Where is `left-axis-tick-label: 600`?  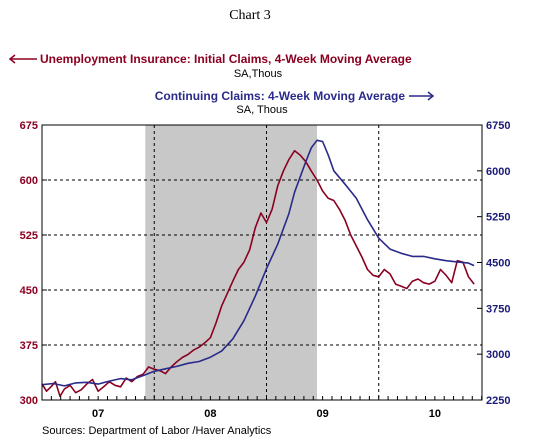
left-axis-tick-label: 600 is located at coordinates (29, 181).